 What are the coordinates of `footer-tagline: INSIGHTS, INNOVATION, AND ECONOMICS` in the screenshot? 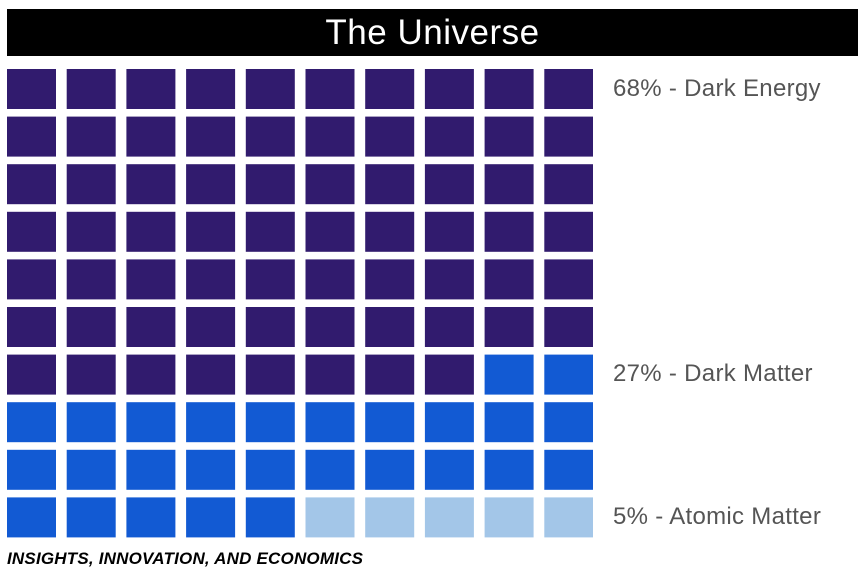 It's located at (185, 558).